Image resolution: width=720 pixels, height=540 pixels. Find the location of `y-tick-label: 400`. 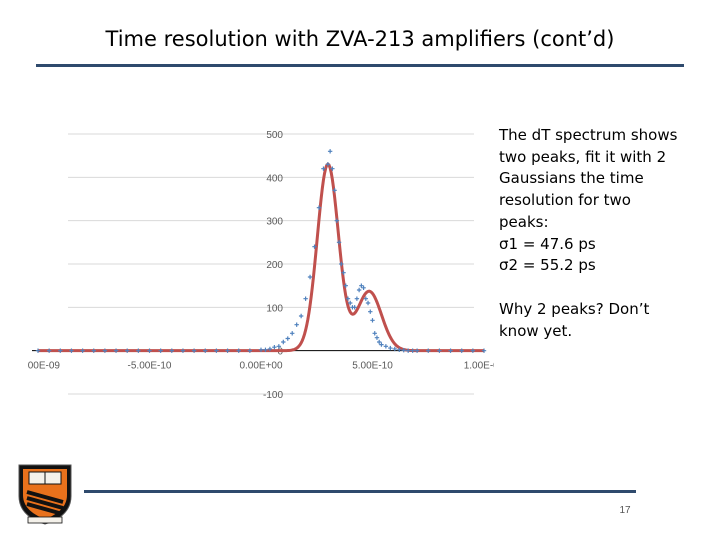

y-tick-label: 400 is located at coordinates (274, 178).